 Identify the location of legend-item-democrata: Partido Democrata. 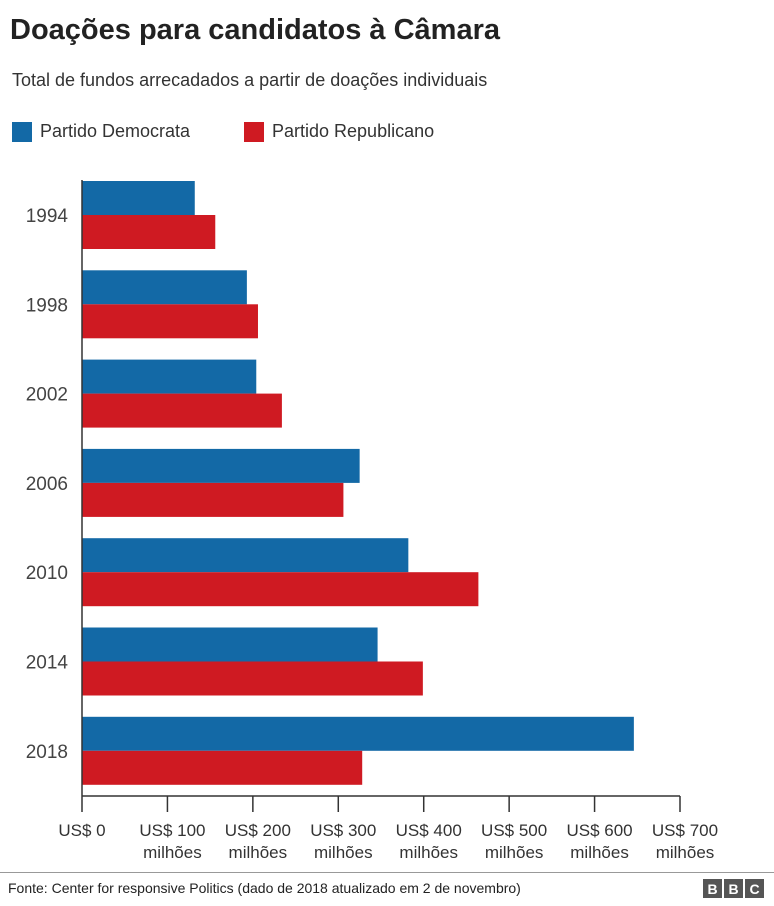
(101, 131).